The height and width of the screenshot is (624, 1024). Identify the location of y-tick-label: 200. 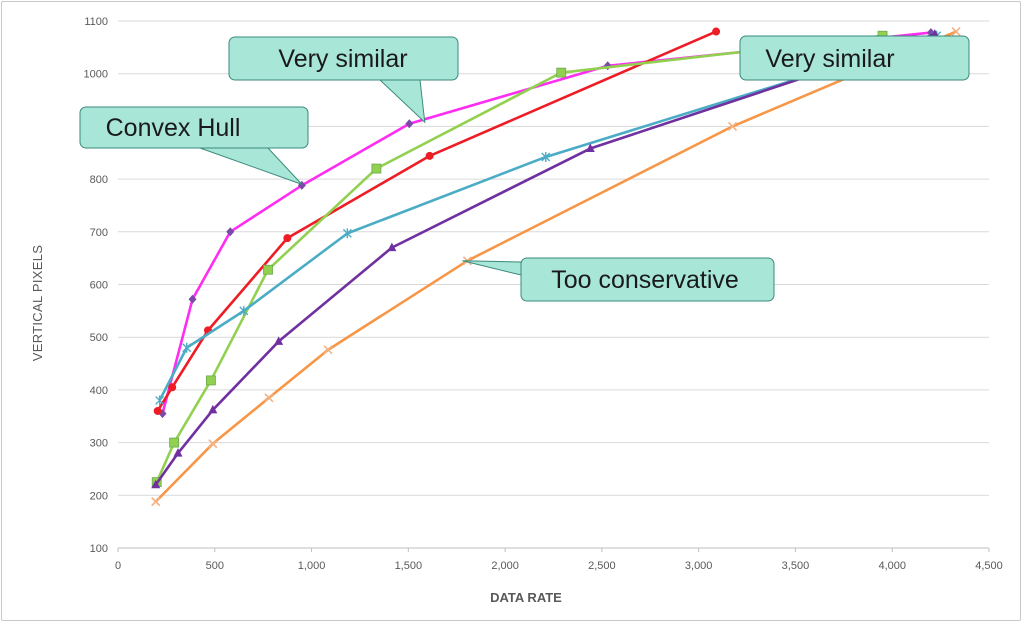
(99, 496).